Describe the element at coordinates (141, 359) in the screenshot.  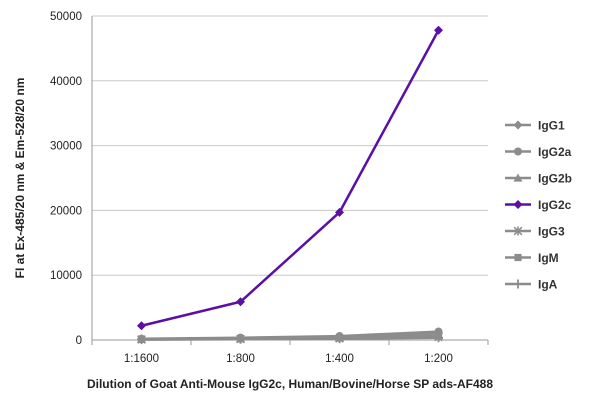
I see `x-tick-label: 1:1600` at that location.